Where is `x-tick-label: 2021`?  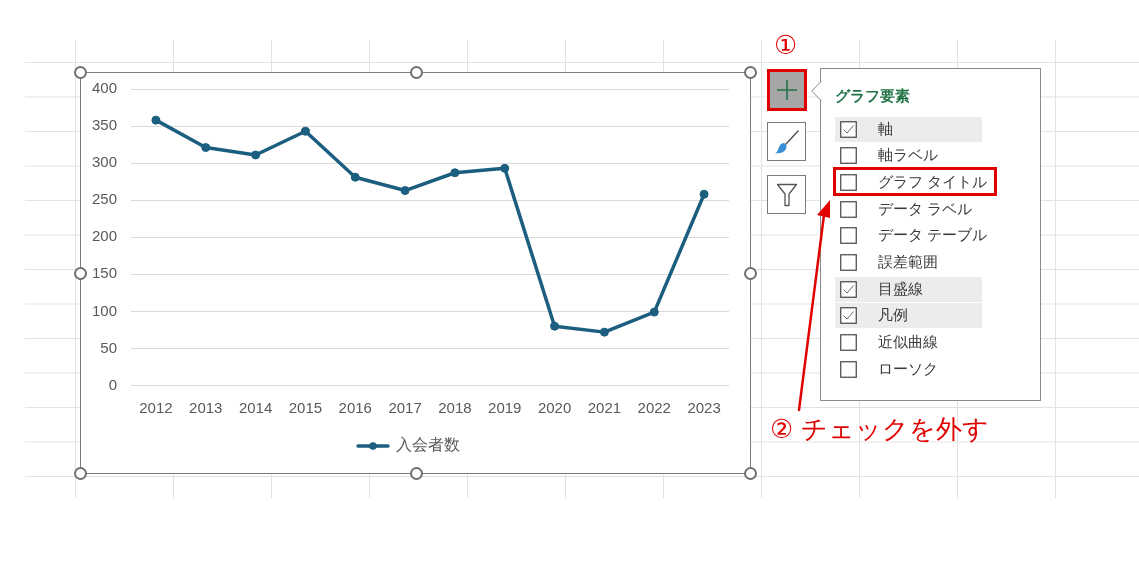
x-tick-label: 2021 is located at coordinates (604, 407).